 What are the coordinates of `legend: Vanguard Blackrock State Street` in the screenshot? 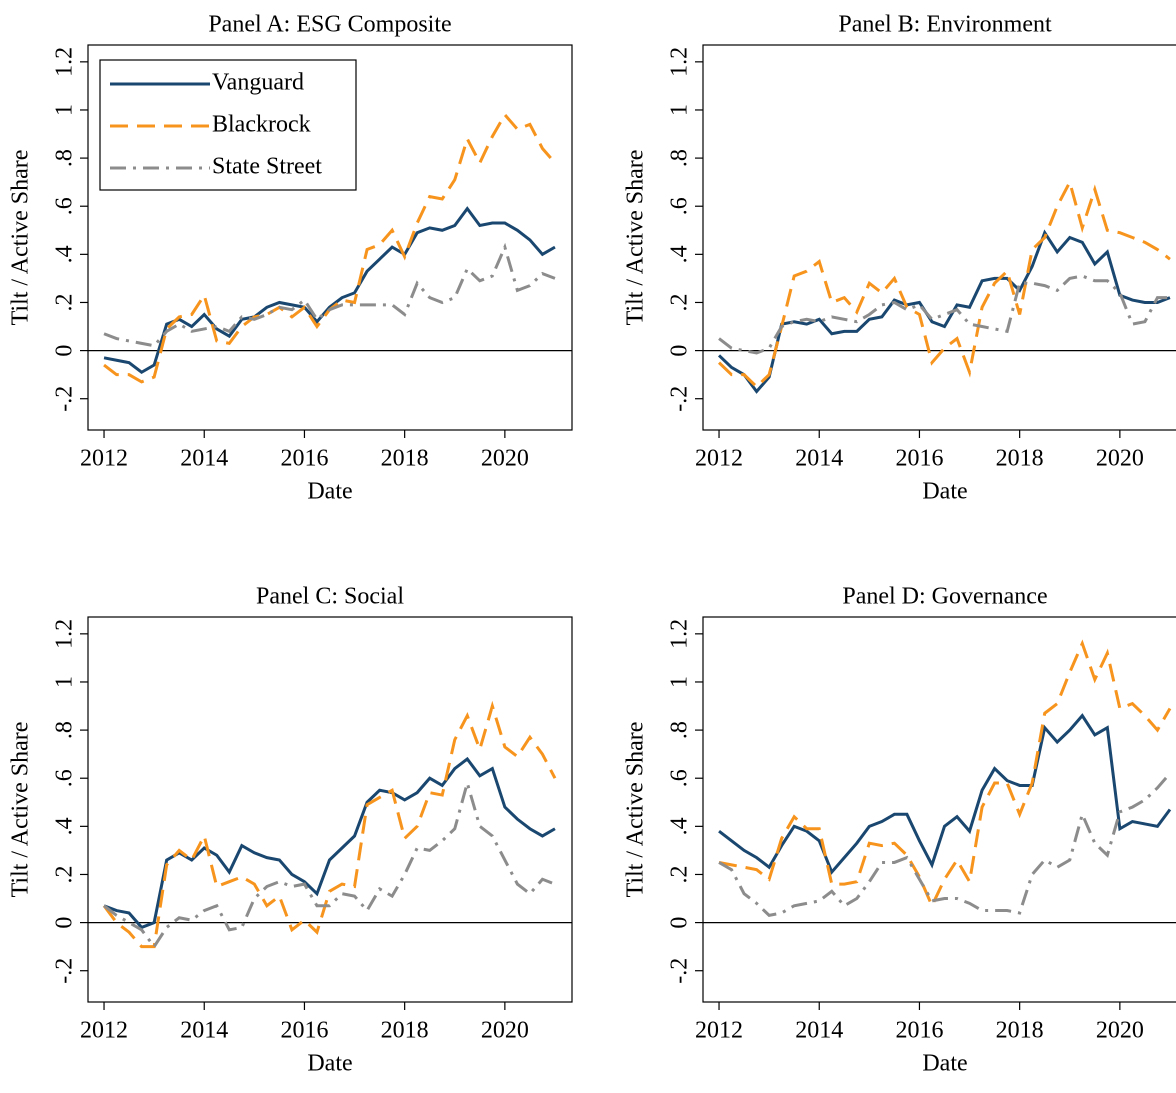 It's located at (228, 125).